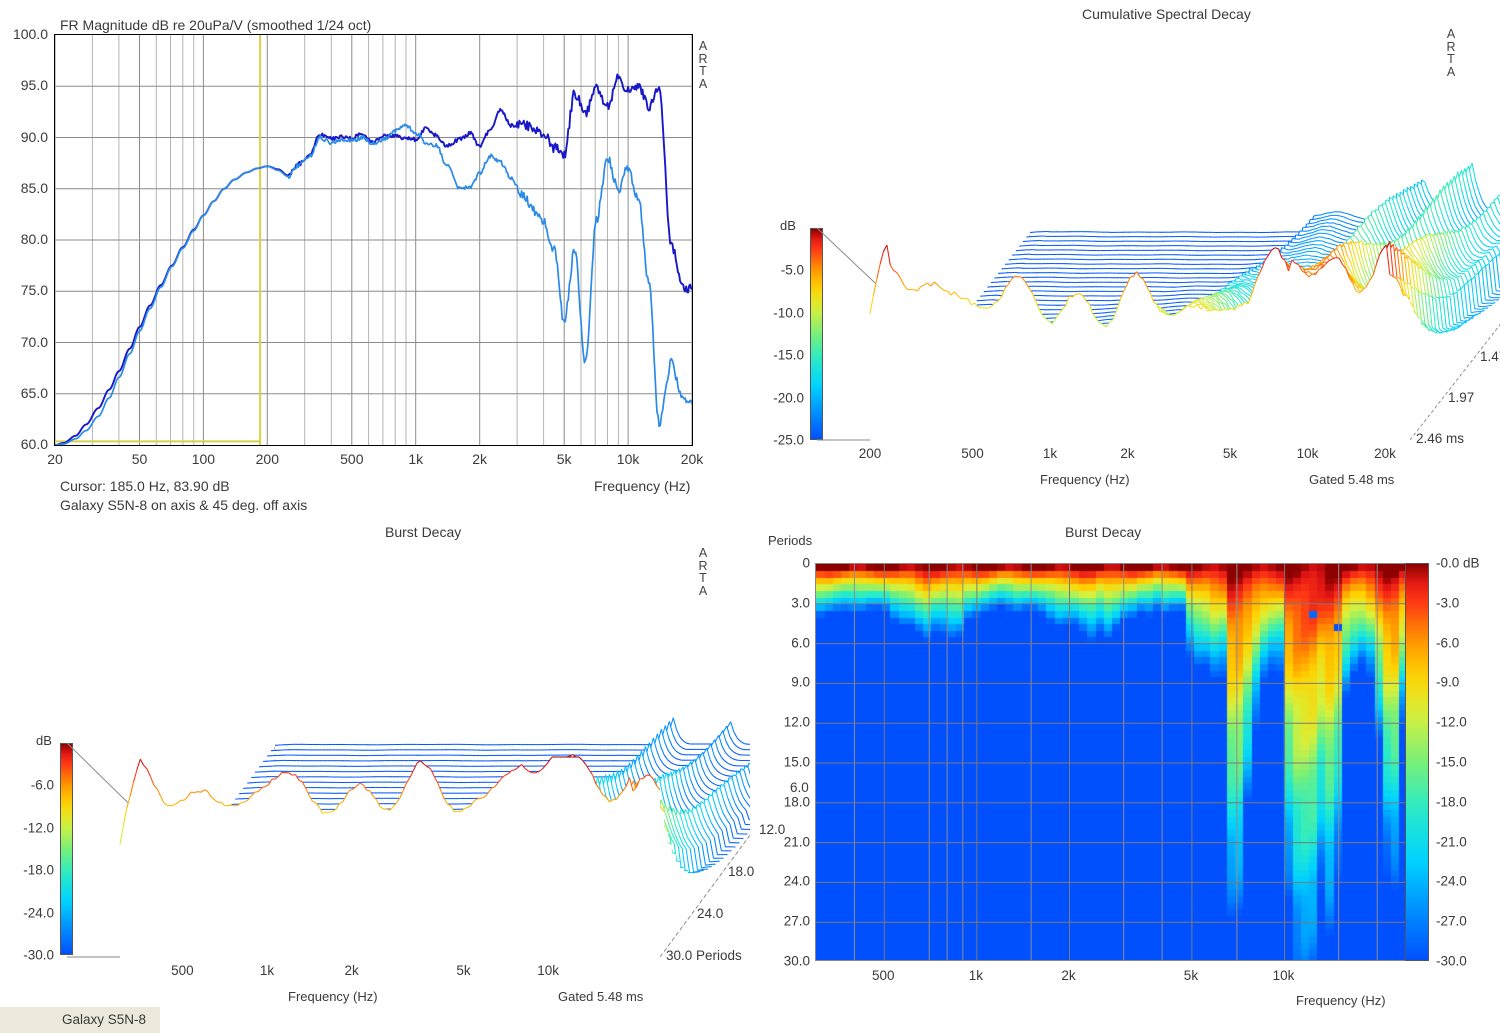 The width and height of the screenshot is (1500, 1033). Describe the element at coordinates (104, 1019) in the screenshot. I see `status-text: Galaxy S5N-8` at that location.